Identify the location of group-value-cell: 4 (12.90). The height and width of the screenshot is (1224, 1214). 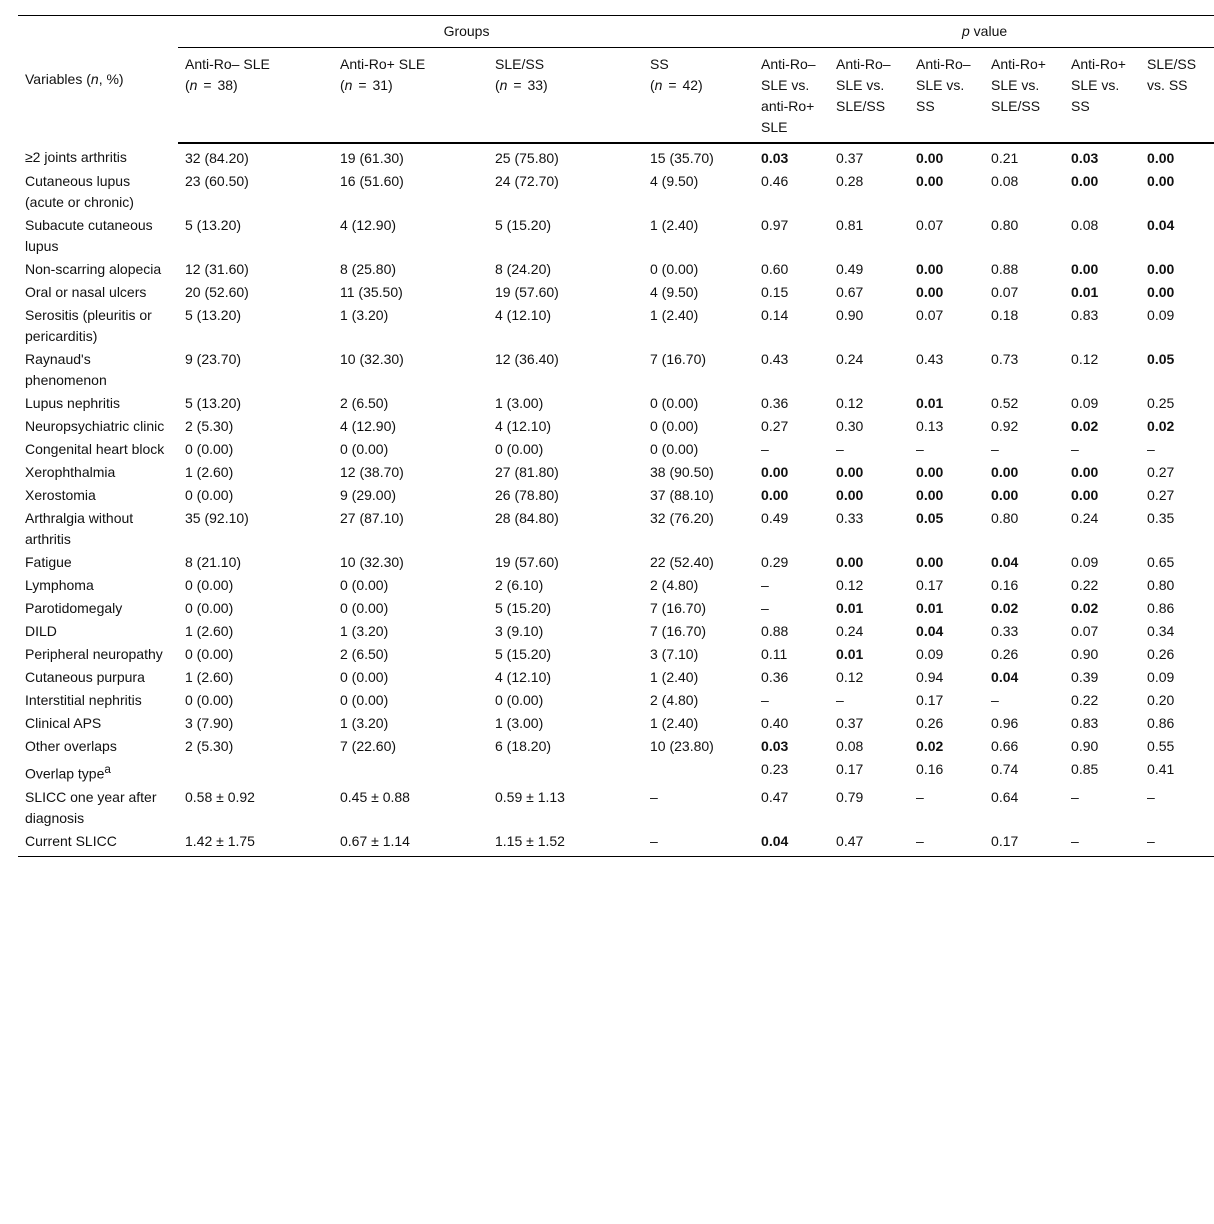
(368, 225).